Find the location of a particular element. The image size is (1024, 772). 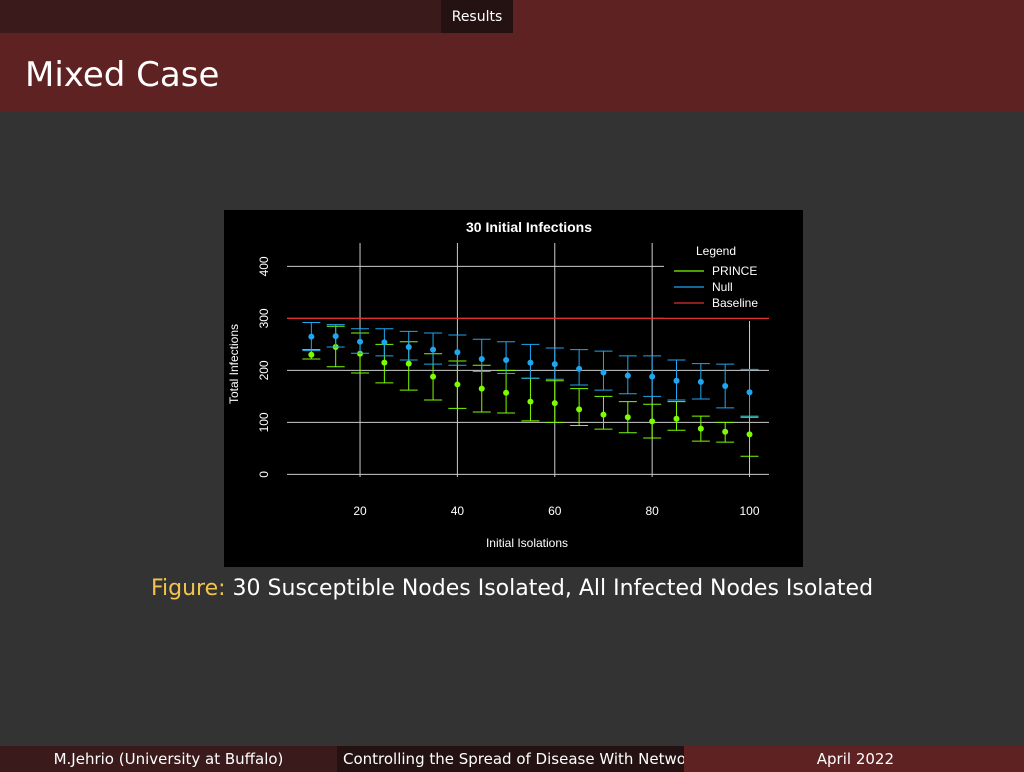

y-tick-label: 200 is located at coordinates (264, 370).